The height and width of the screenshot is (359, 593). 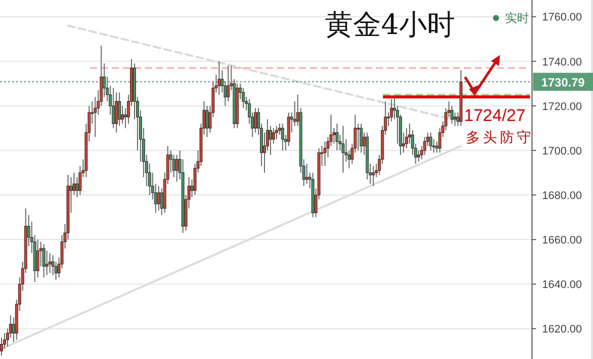 What do you see at coordinates (495, 115) in the screenshot?
I see `annotation: 1724/27` at bounding box center [495, 115].